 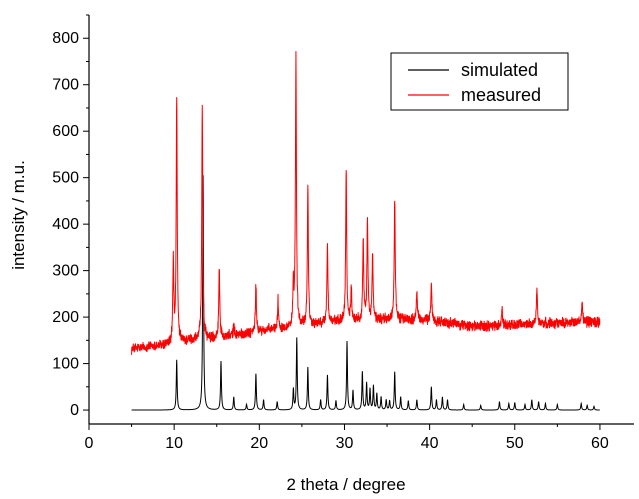 I want to click on y-tick-label: 100, so click(x=65, y=364).